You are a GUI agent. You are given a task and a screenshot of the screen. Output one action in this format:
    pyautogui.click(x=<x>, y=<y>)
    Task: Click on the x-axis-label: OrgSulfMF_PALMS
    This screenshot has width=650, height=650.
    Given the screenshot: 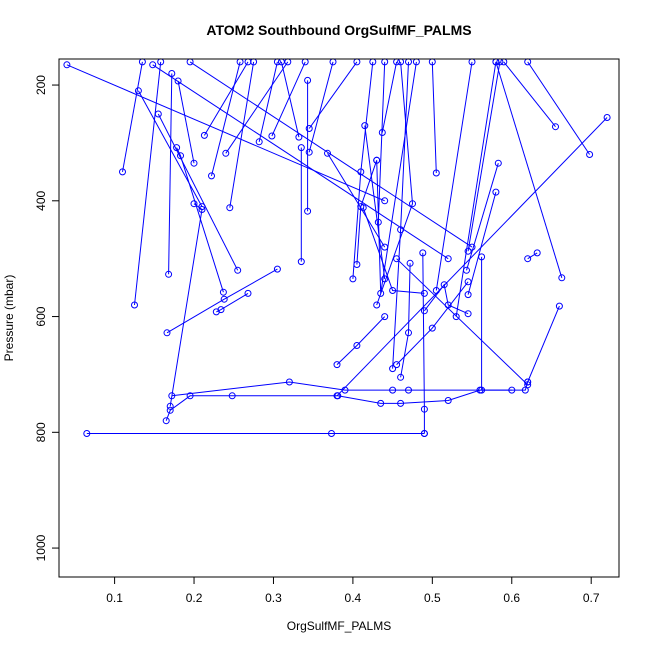 What is the action you would take?
    pyautogui.click(x=339, y=626)
    